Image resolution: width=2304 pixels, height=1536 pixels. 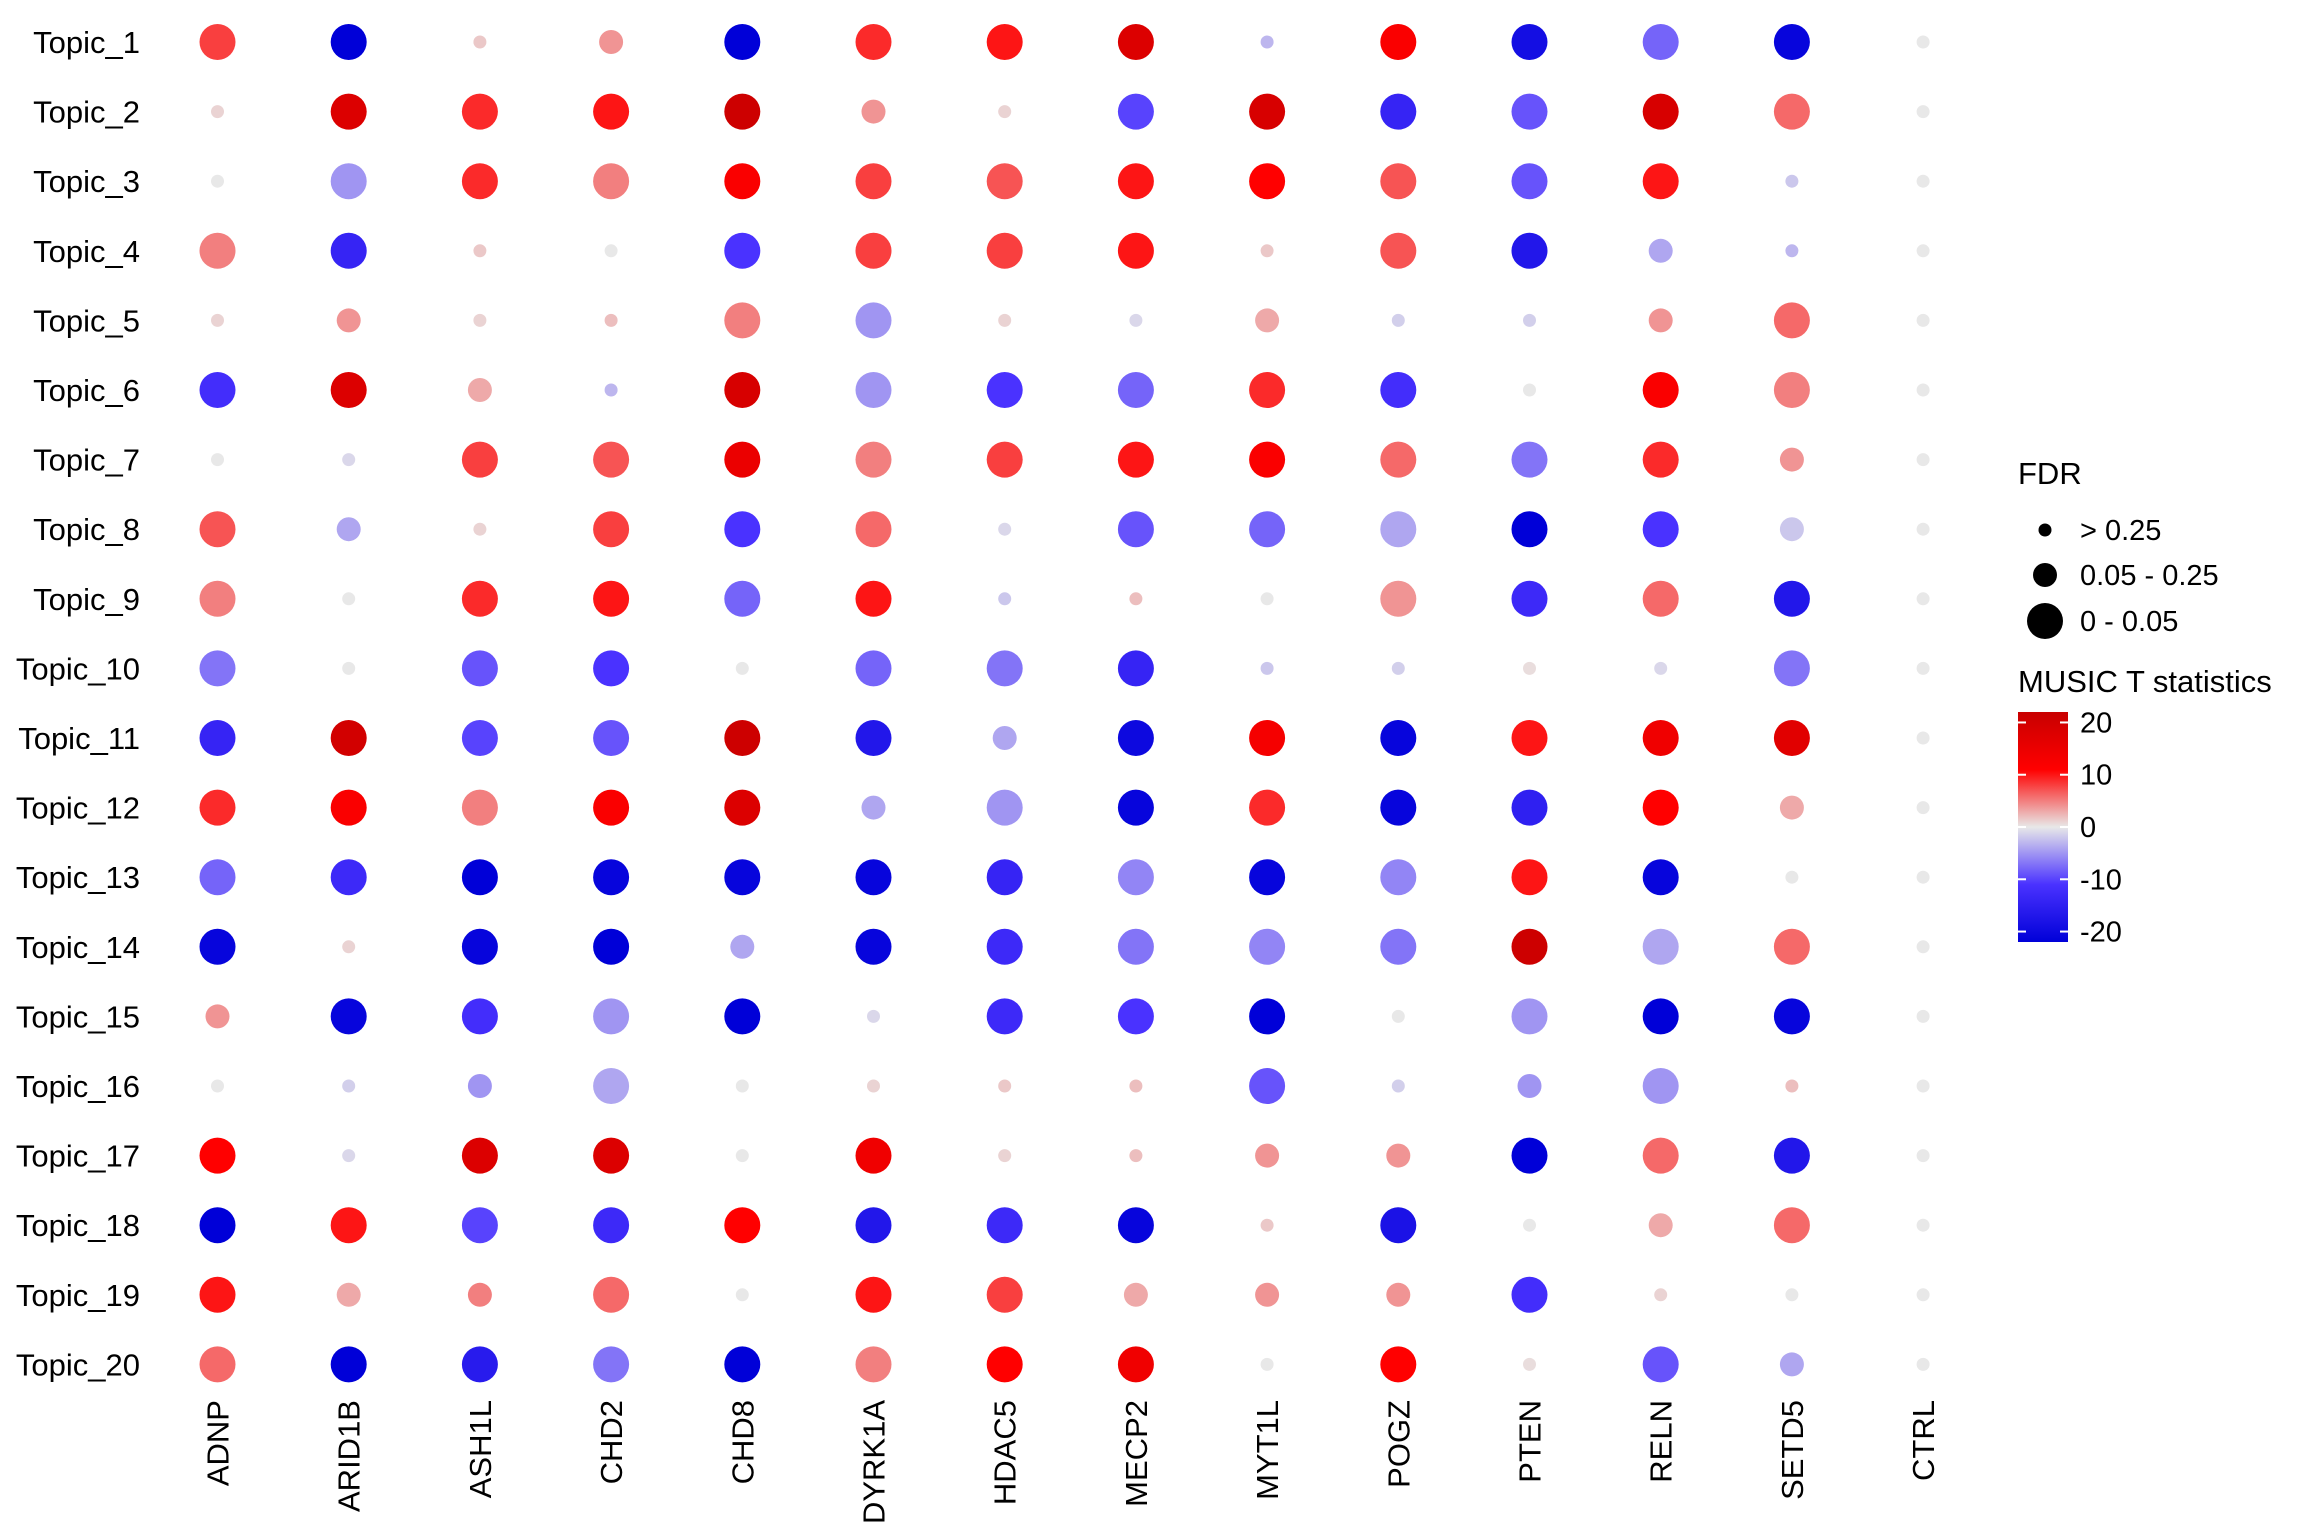 I want to click on dot-topic-9-setd5, so click(x=1791, y=598).